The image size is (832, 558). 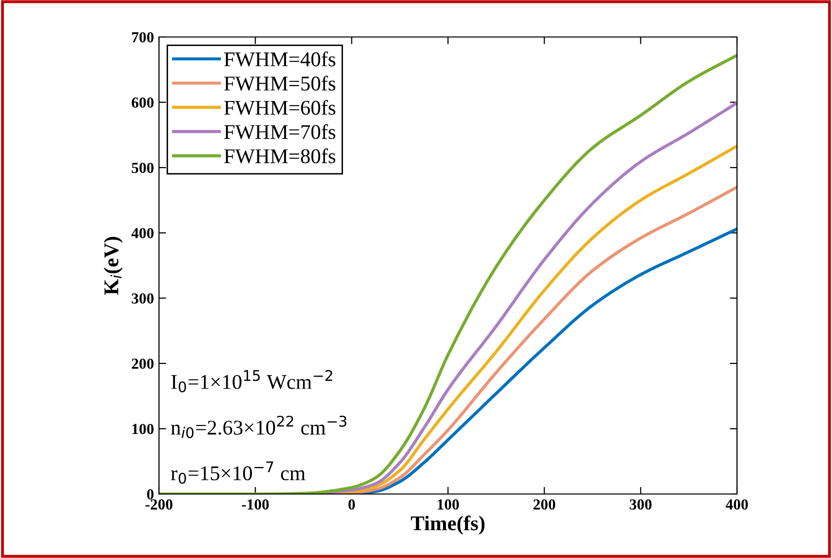 What do you see at coordinates (280, 83) in the screenshot?
I see `legend-label: FWHM=50fs` at bounding box center [280, 83].